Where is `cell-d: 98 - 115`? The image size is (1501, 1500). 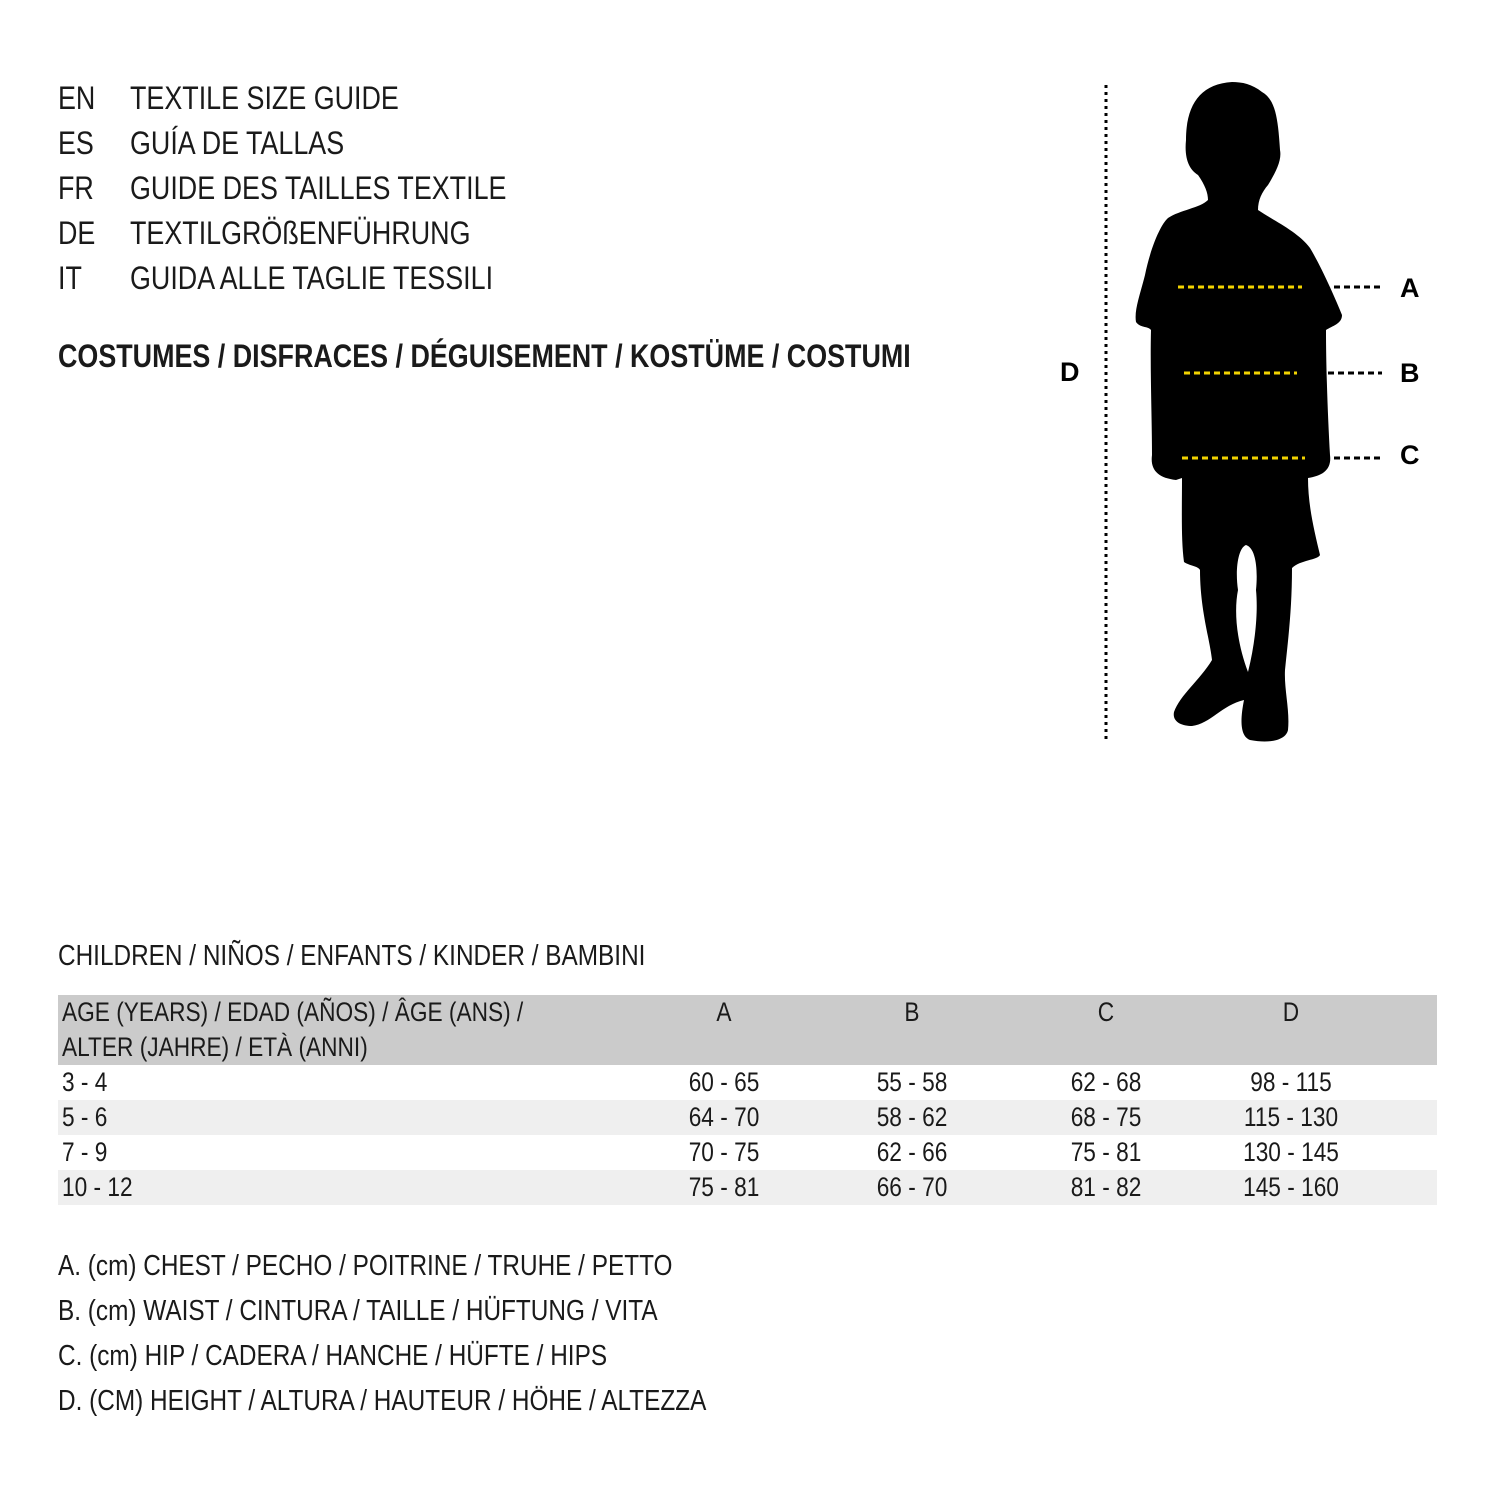 cell-d: 98 - 115 is located at coordinates (1319, 1082).